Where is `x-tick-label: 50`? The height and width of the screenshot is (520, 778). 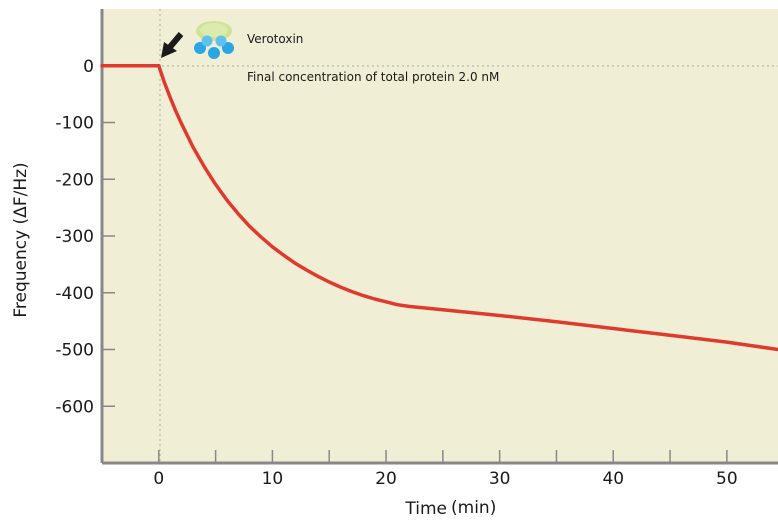
x-tick-label: 50 is located at coordinates (727, 479).